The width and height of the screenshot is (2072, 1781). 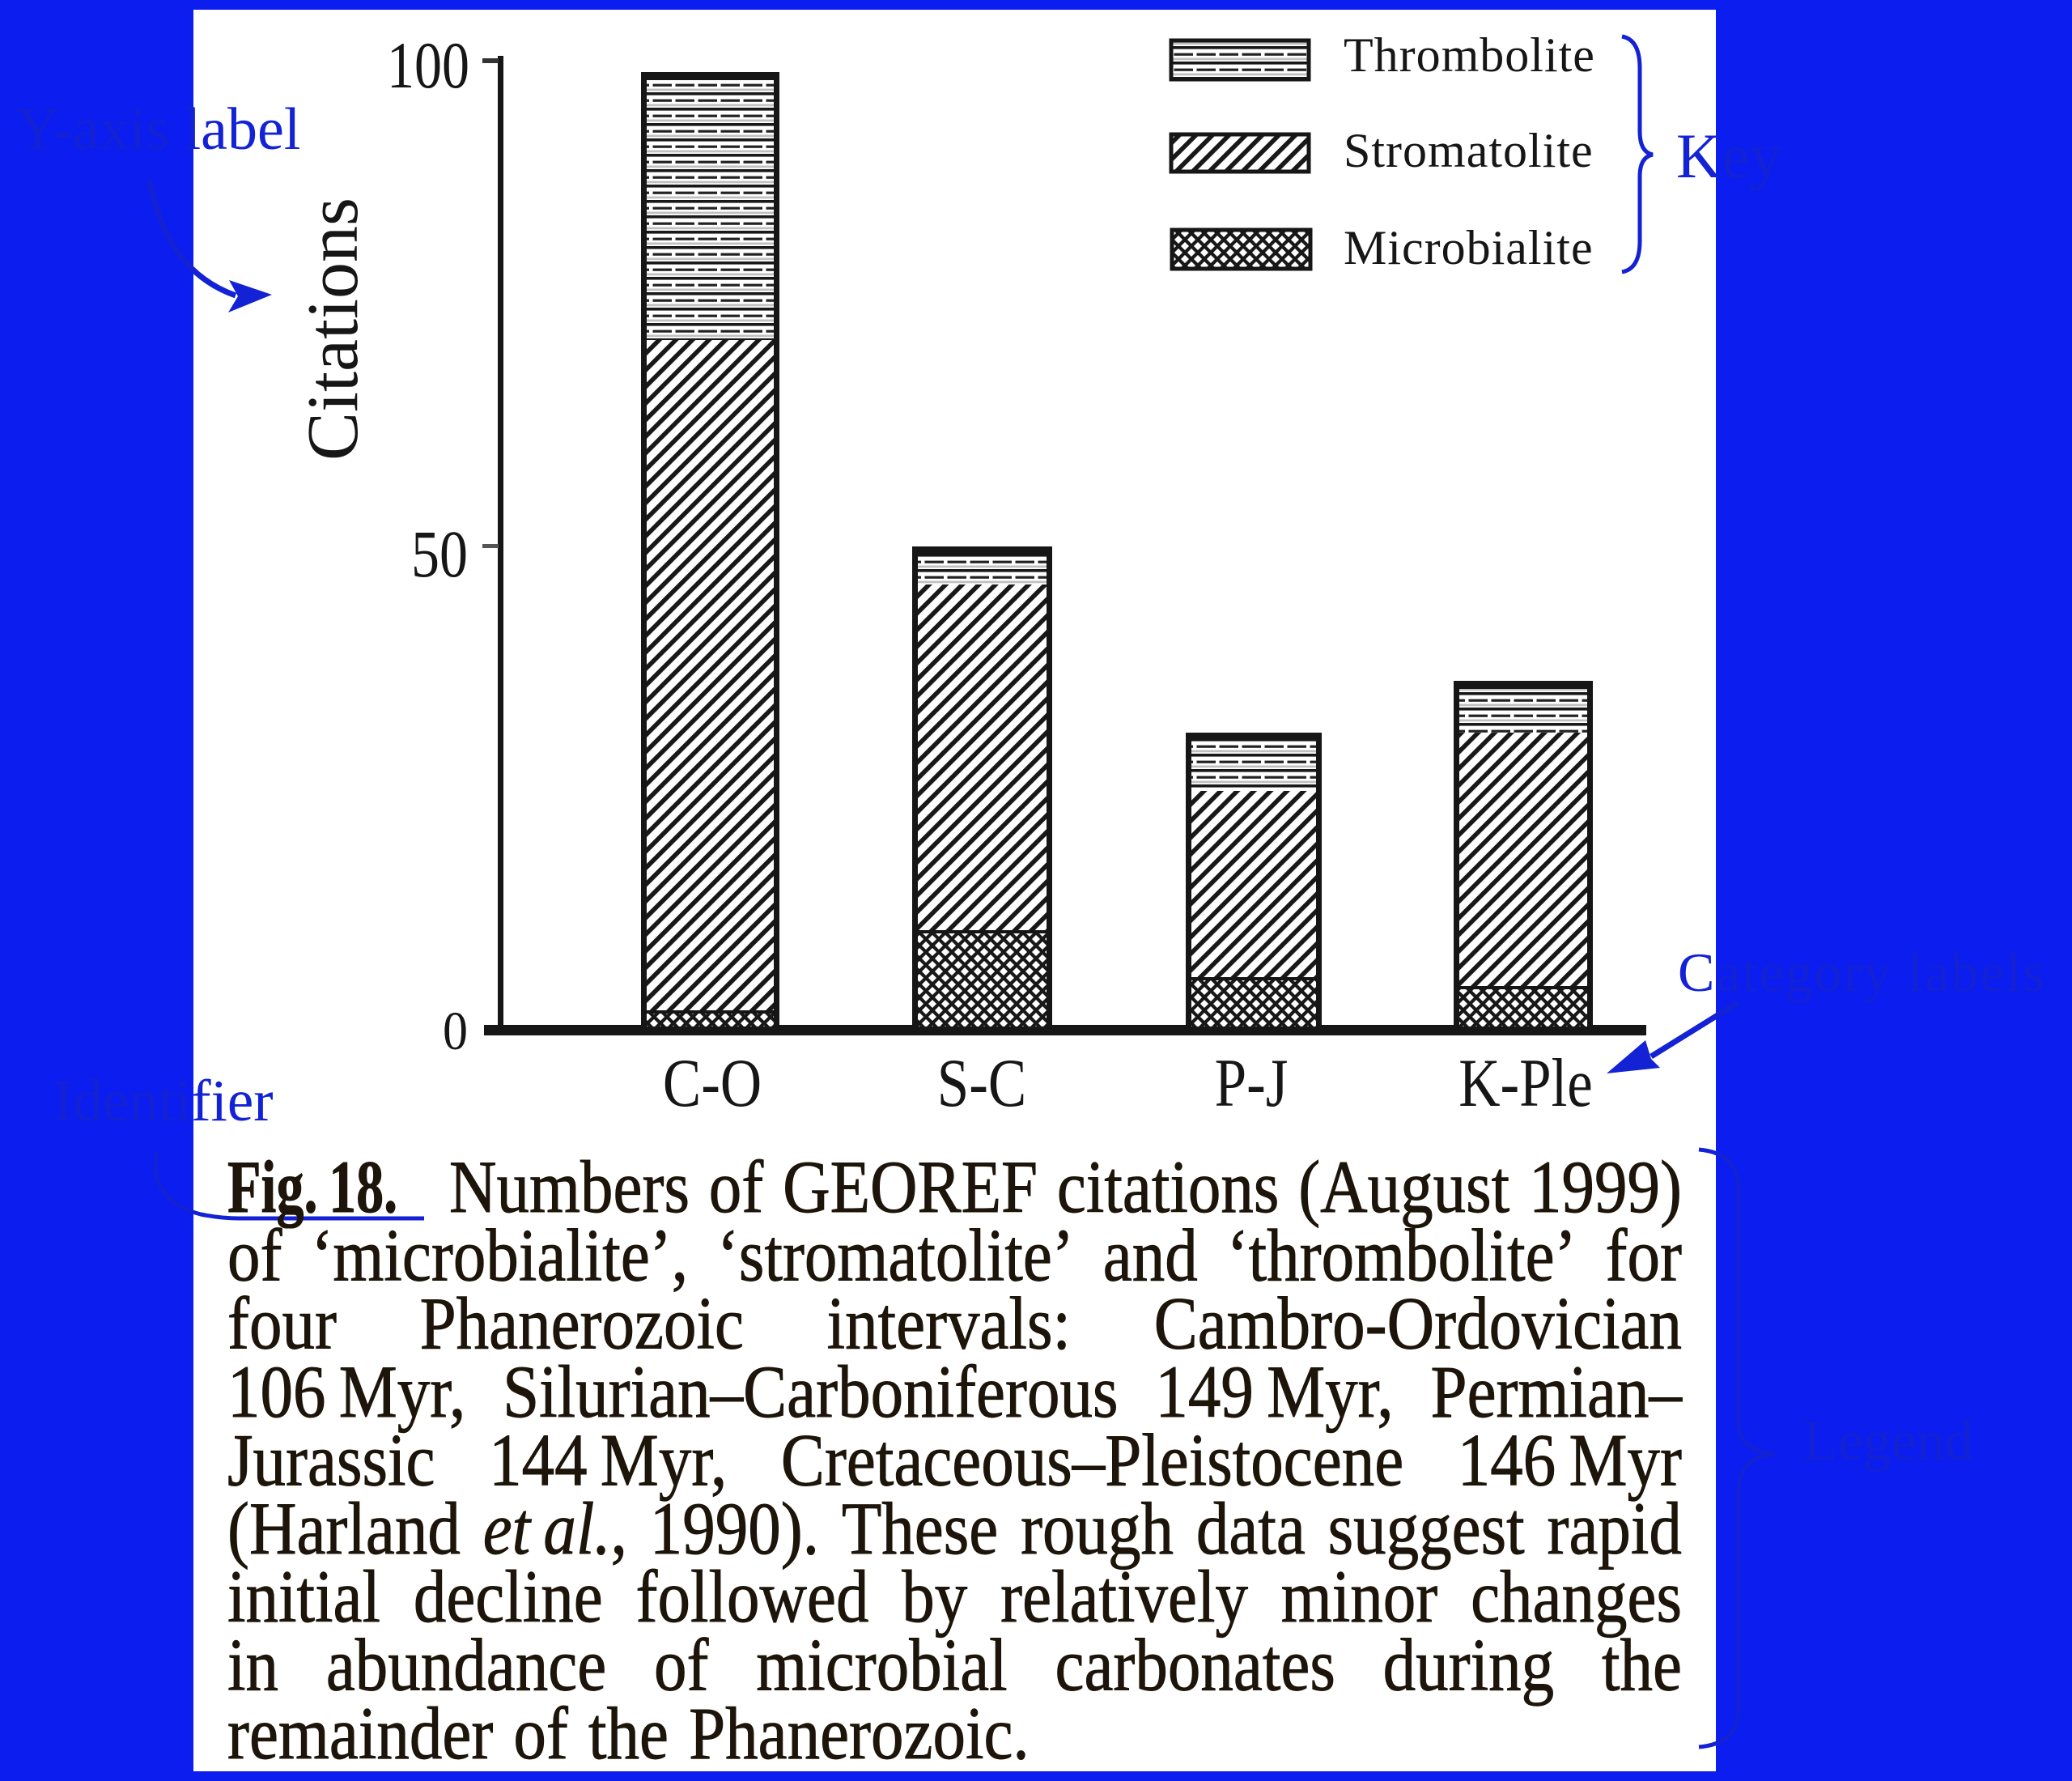 What do you see at coordinates (158, 130) in the screenshot?
I see `svg-text: Y-axis label` at bounding box center [158, 130].